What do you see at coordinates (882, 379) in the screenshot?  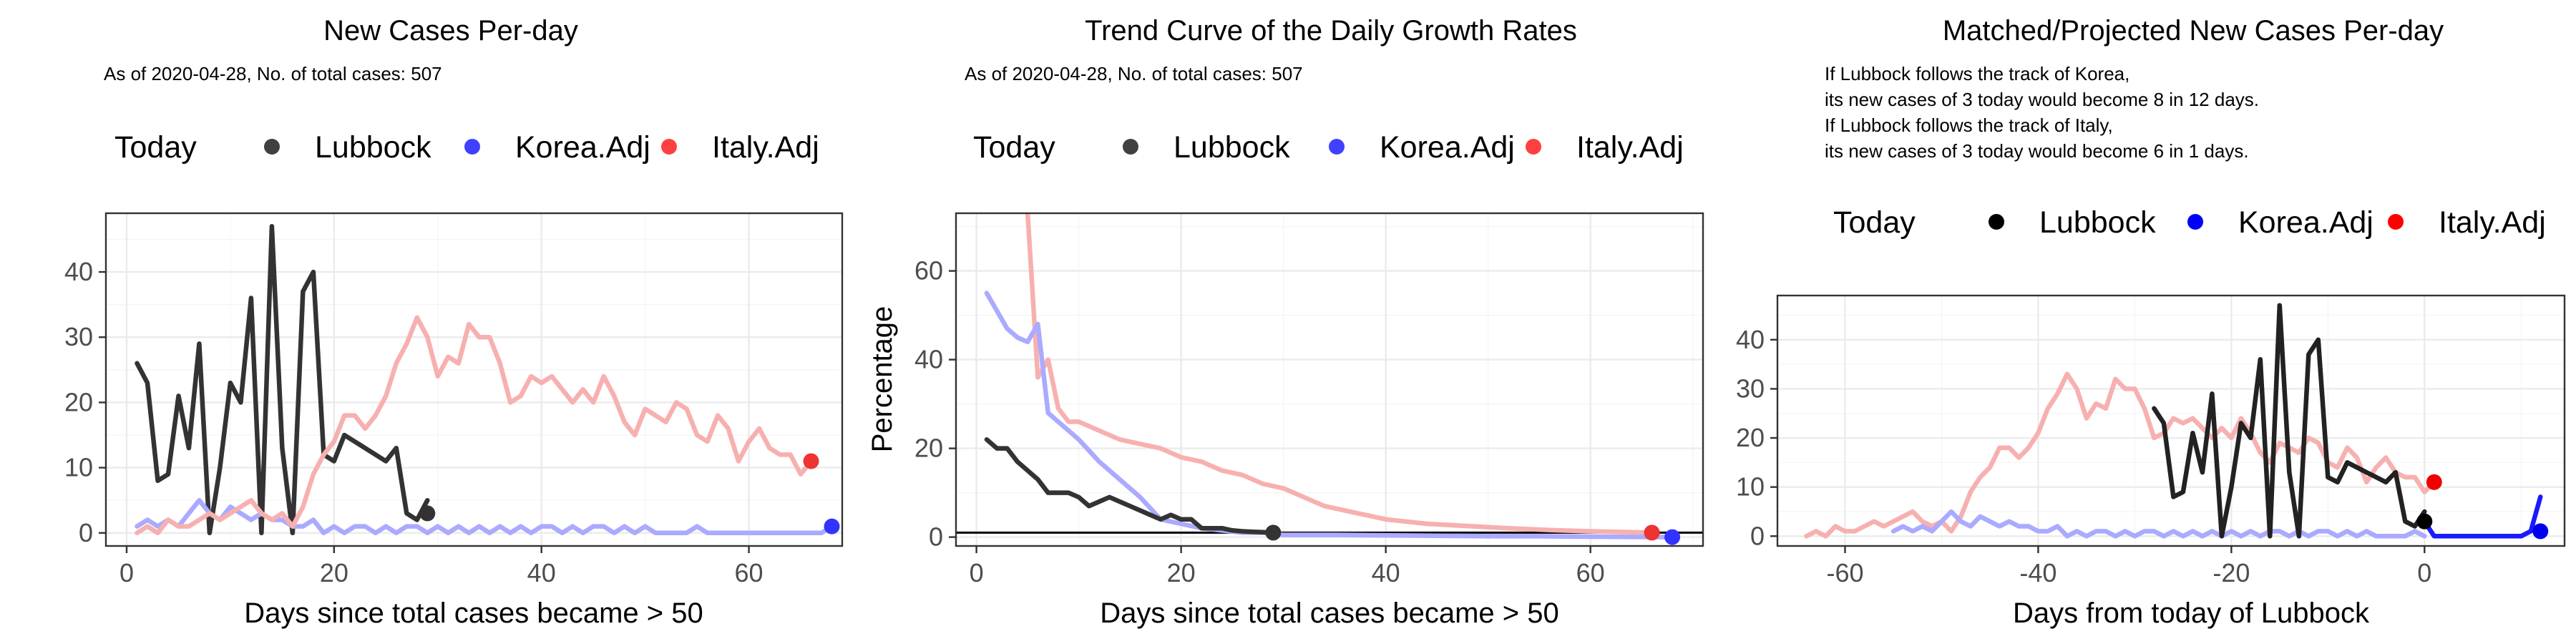 I see `y-axis-label: Percentage` at bounding box center [882, 379].